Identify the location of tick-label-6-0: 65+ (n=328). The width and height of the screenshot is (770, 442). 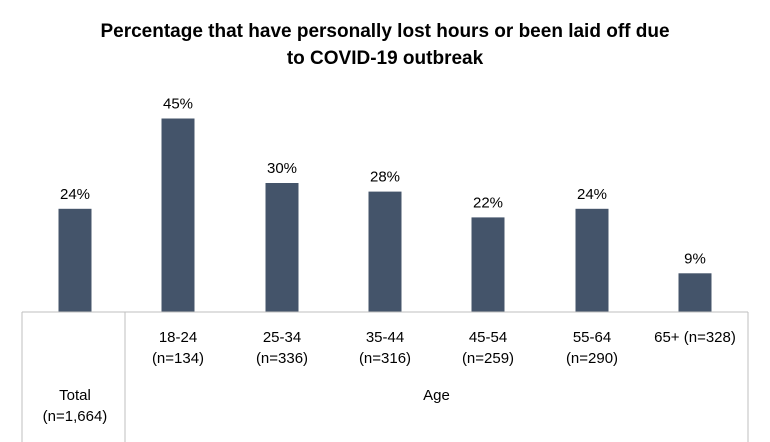
(695, 337).